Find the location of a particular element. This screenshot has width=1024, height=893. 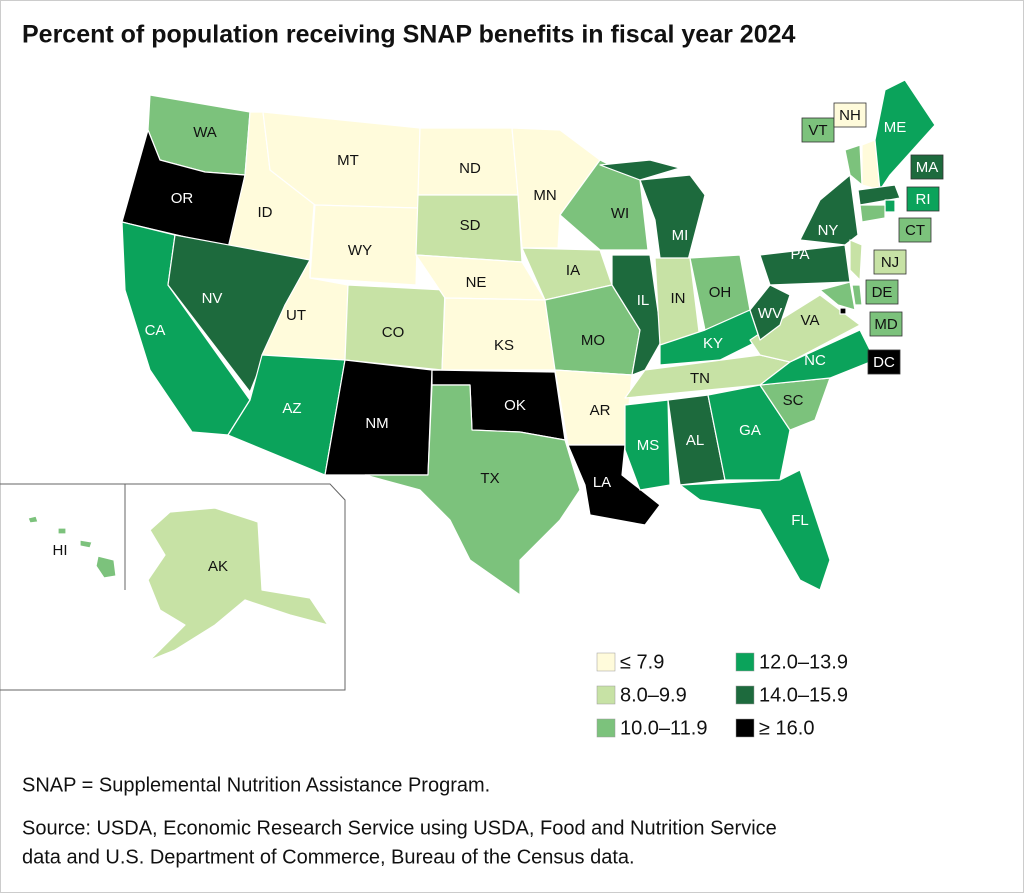

state-label: DC is located at coordinates (884, 362).